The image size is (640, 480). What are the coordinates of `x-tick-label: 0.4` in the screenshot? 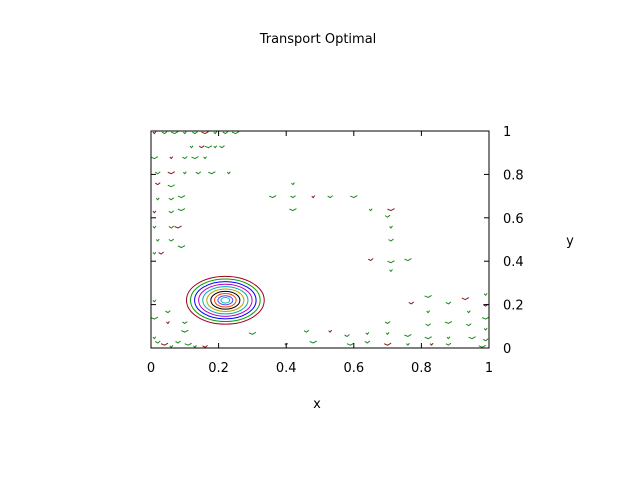 It's located at (286, 368).